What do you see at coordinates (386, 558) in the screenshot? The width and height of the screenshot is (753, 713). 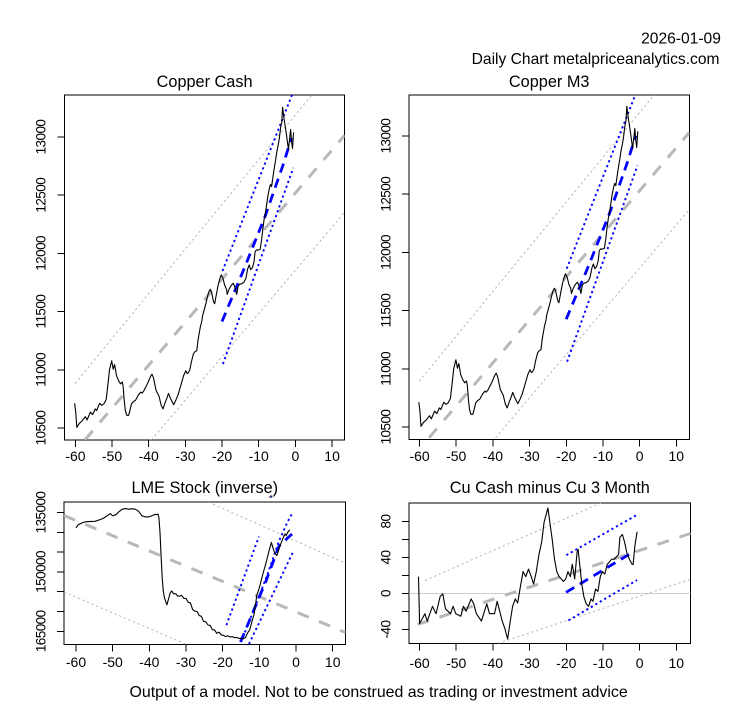 I see `svg-text: 40` at bounding box center [386, 558].